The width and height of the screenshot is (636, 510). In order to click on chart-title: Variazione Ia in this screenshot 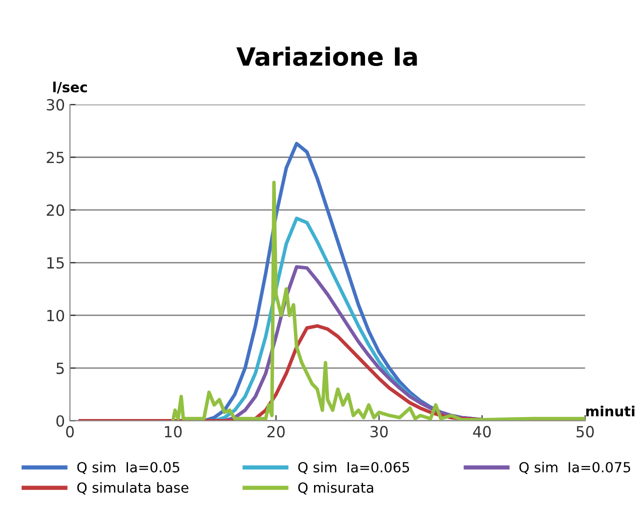, I will do `click(326, 56)`.